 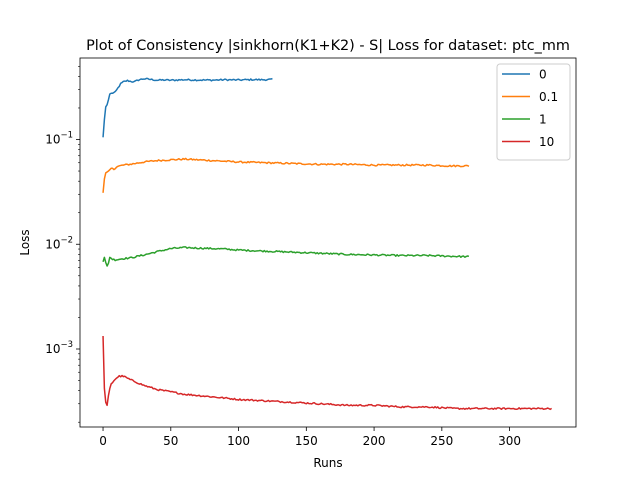 What do you see at coordinates (306, 441) in the screenshot?
I see `x-tick-label: 150` at bounding box center [306, 441].